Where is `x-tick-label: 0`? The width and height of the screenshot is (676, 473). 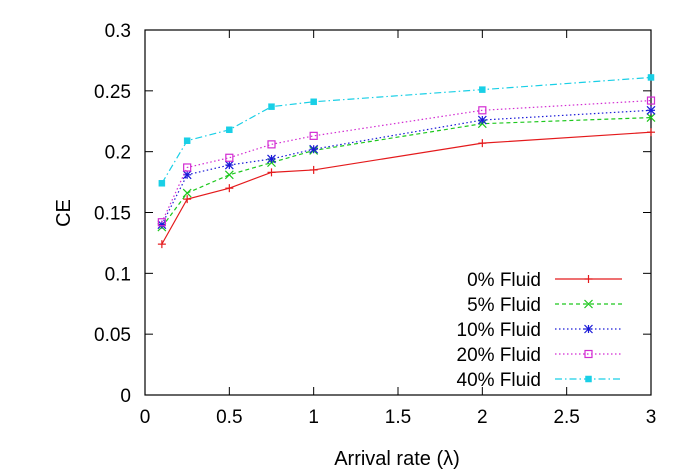 x-tick-label: 0 is located at coordinates (145, 417).